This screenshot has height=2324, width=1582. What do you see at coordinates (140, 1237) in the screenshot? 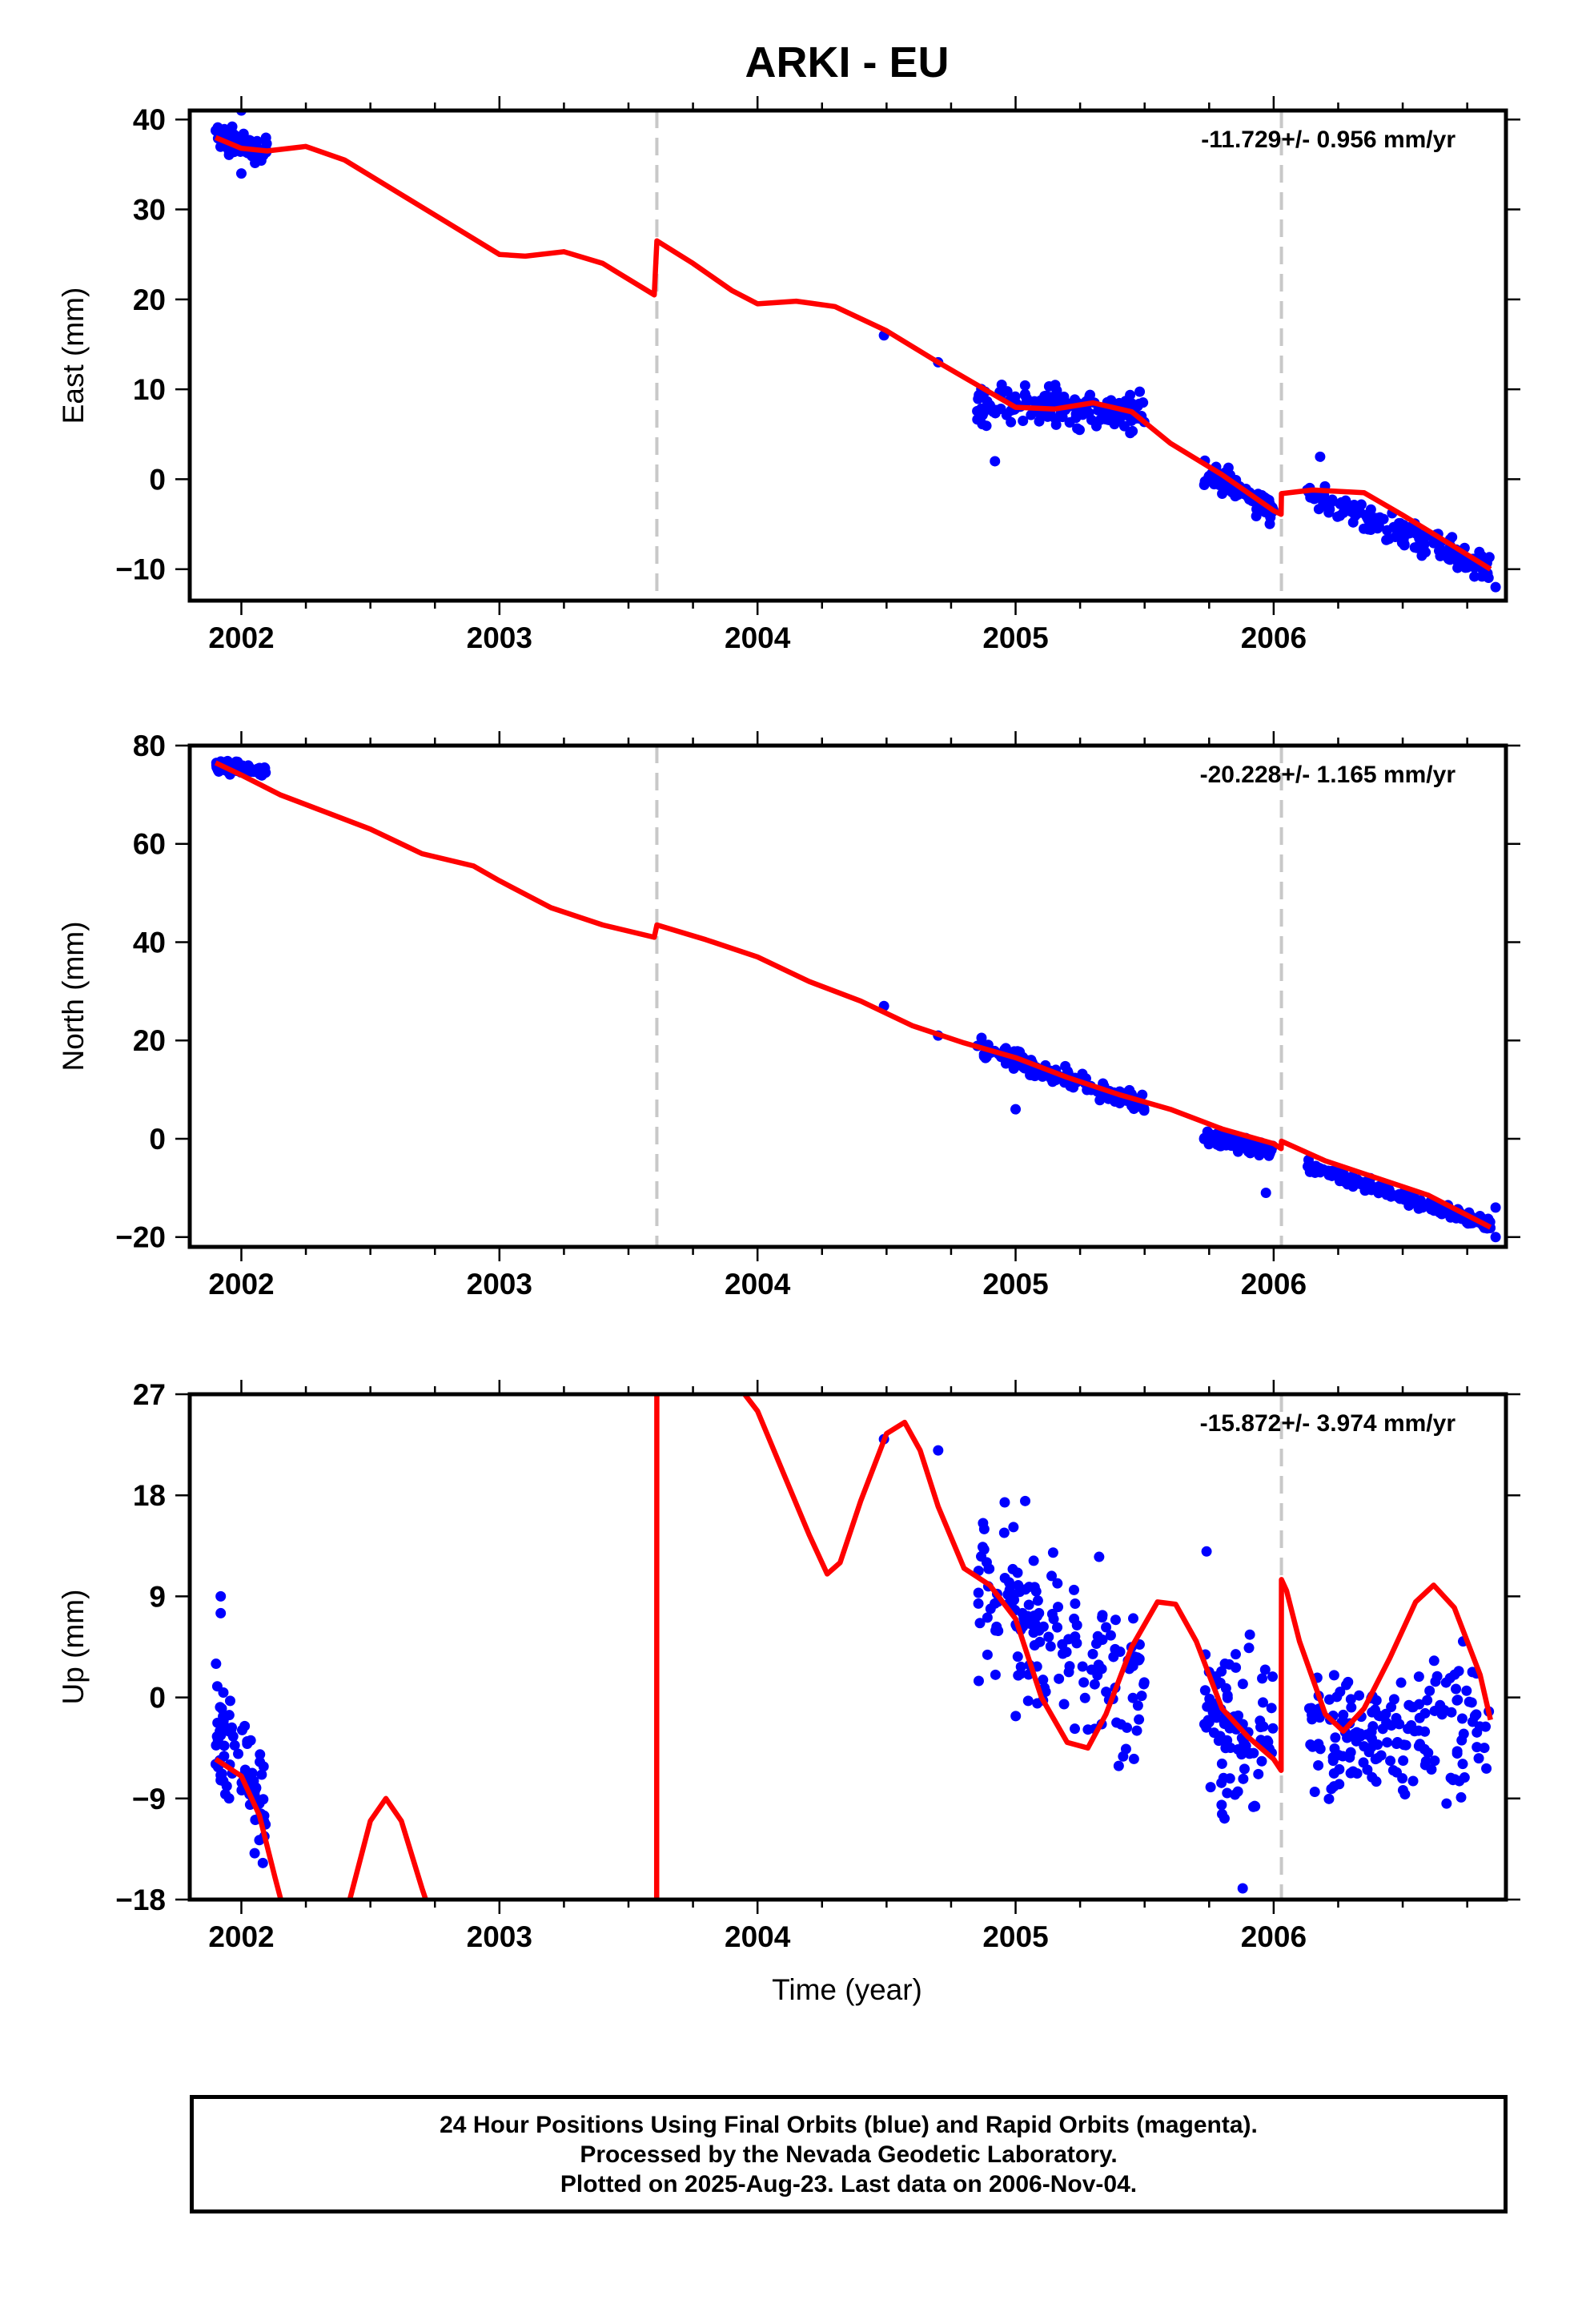
I see `y-tick-label: −20` at bounding box center [140, 1237].